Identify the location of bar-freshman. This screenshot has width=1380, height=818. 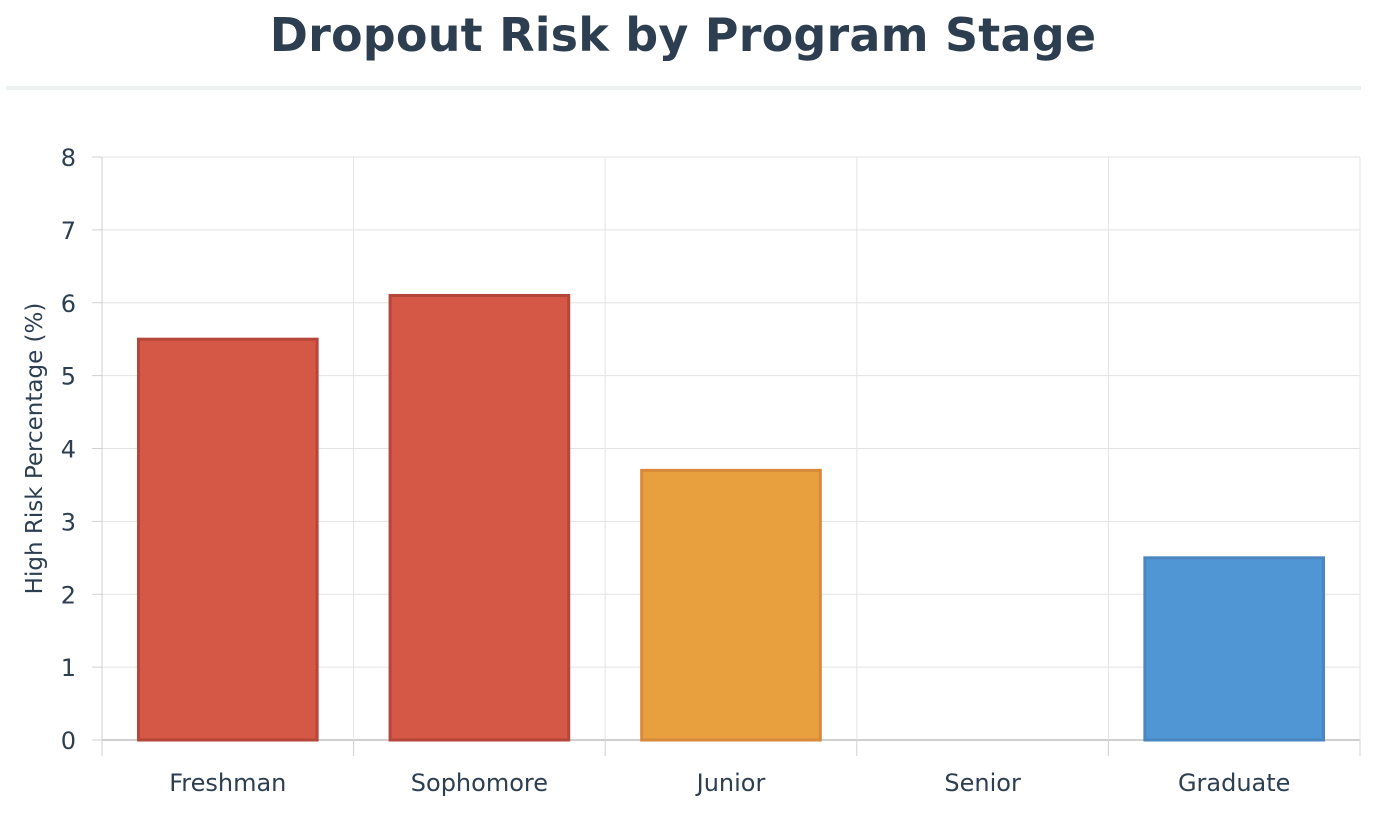
(227, 539).